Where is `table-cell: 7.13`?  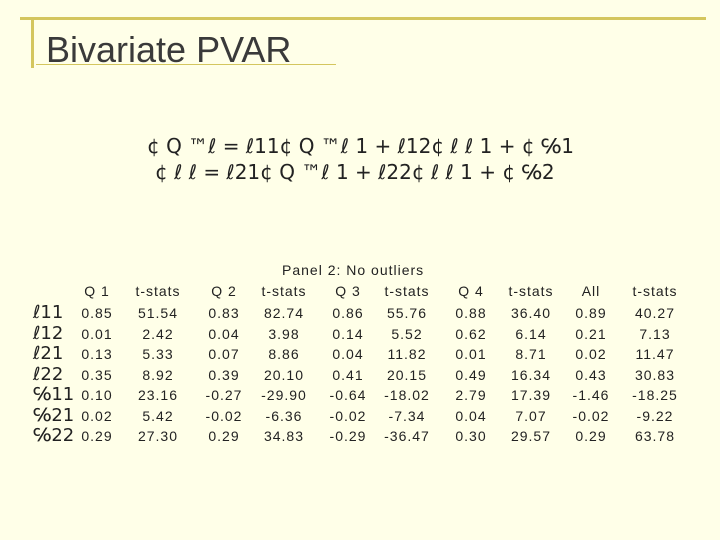
table-cell: 7.13 is located at coordinates (655, 333).